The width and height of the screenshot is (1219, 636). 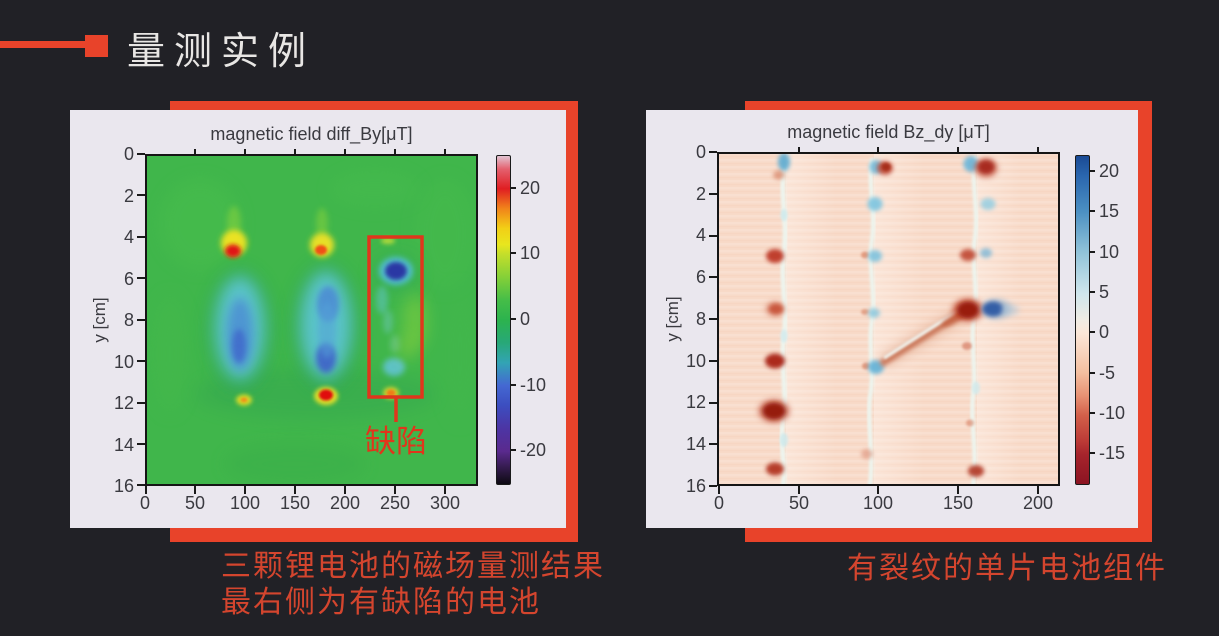 What do you see at coordinates (948, 333) in the screenshot?
I see `crack-feature` at bounding box center [948, 333].